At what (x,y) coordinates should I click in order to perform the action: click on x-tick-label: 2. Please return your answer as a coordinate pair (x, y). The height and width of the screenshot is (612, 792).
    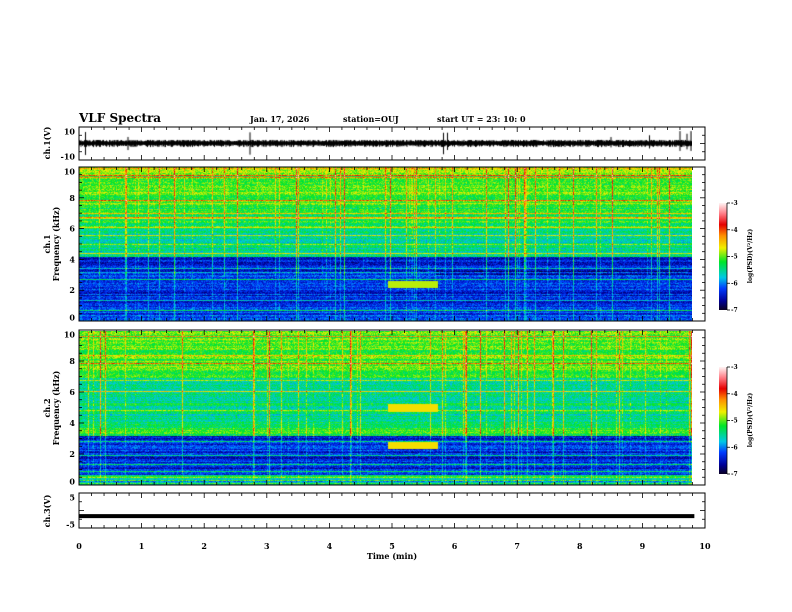
    Looking at the image, I should click on (204, 546).